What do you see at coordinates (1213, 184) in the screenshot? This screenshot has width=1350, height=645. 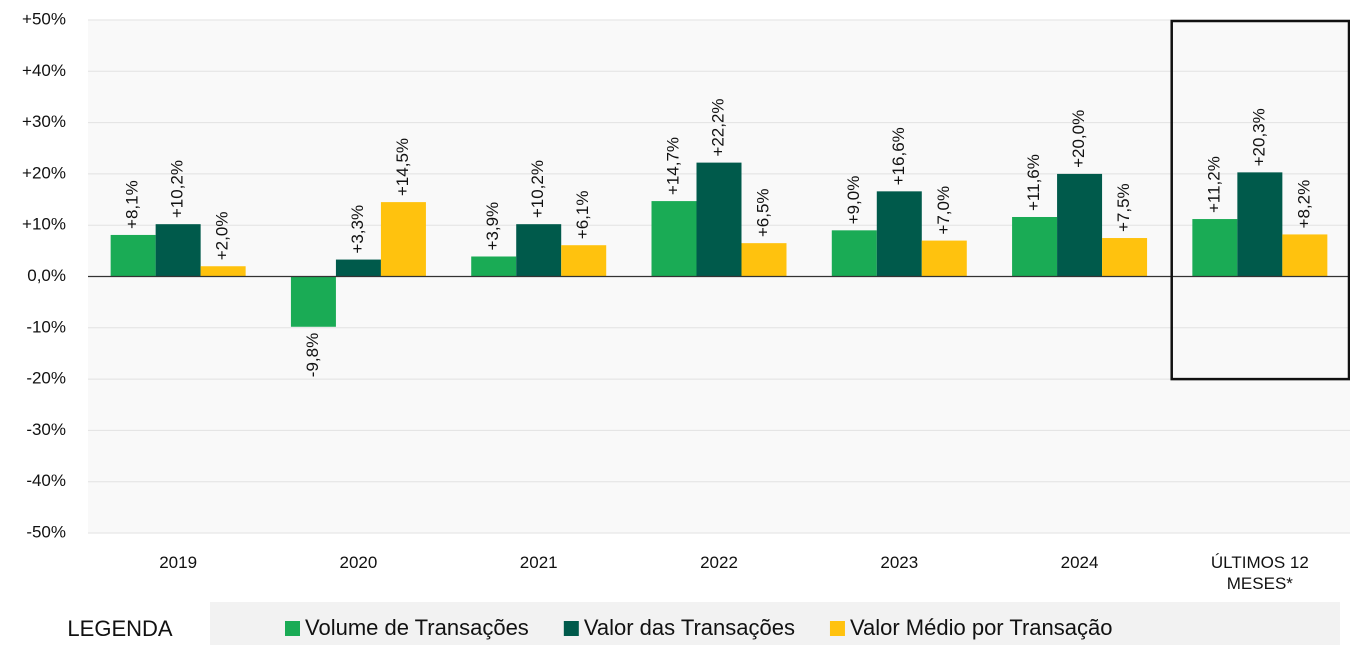 I see `value-label: +11,2%` at bounding box center [1213, 184].